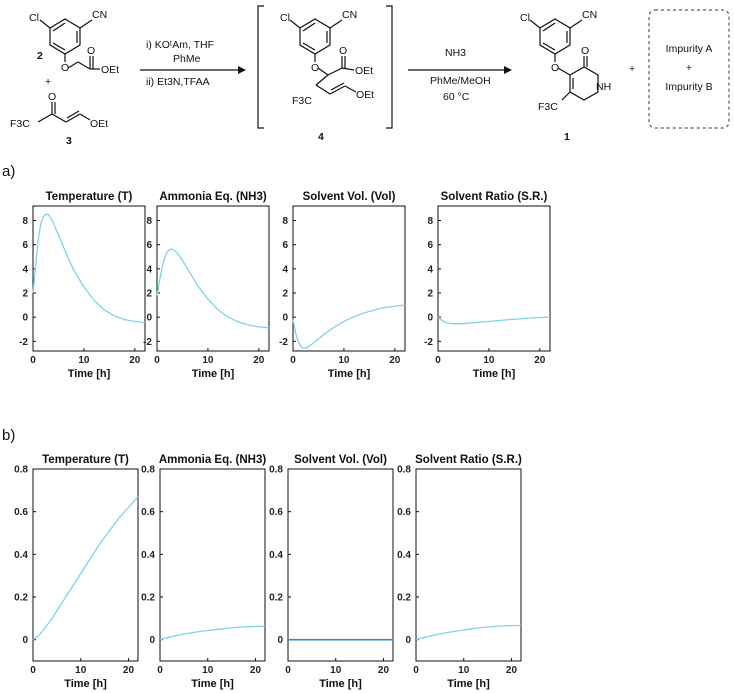 Image resolution: width=734 pixels, height=693 pixels. I want to click on step2-solvent: PhMe/MeOH, so click(460, 81).